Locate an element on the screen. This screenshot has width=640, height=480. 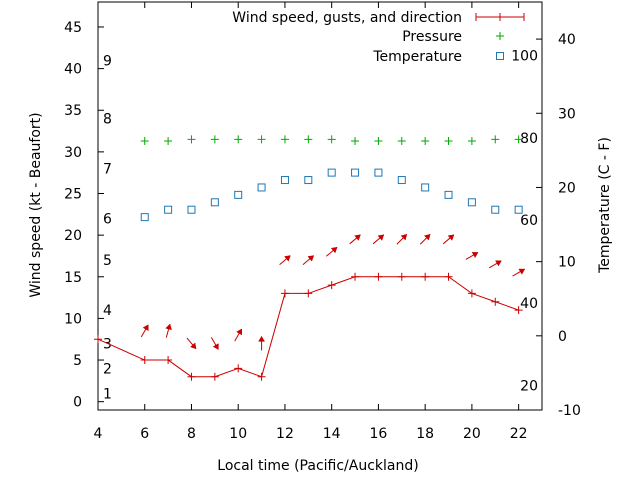
y-tick-label: 0 is located at coordinates (77, 403).